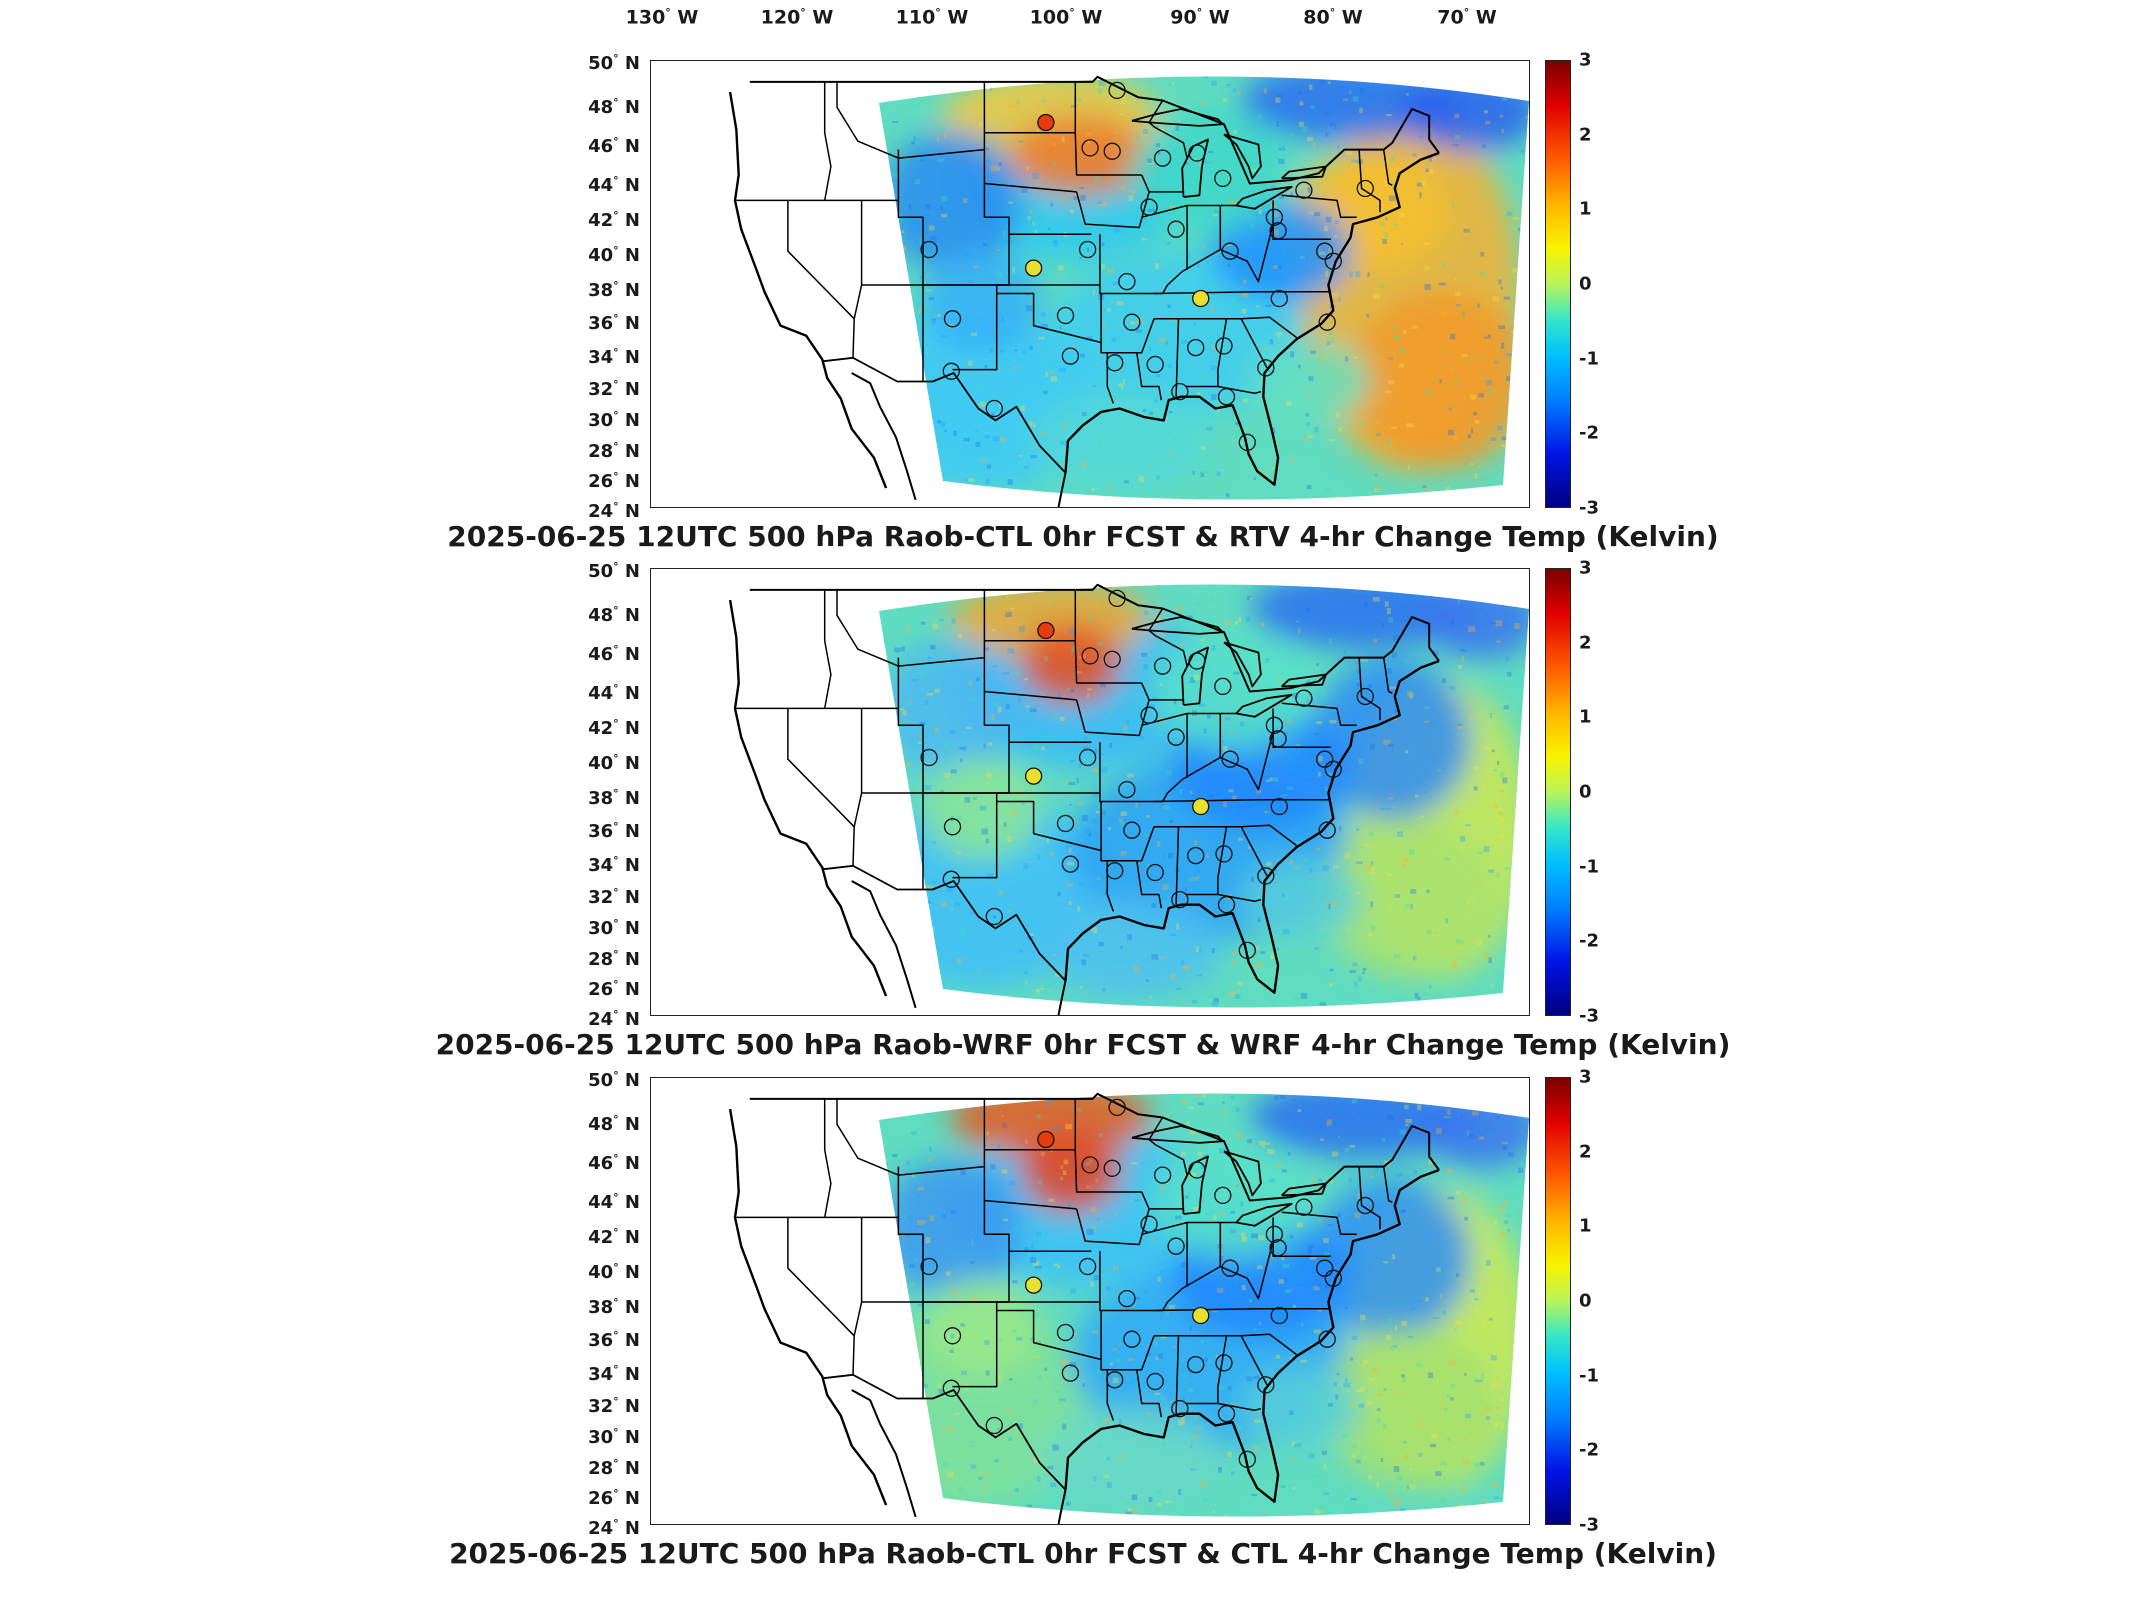  Describe the element at coordinates (614, 928) in the screenshot. I see `latitude-label: 30° N` at that location.